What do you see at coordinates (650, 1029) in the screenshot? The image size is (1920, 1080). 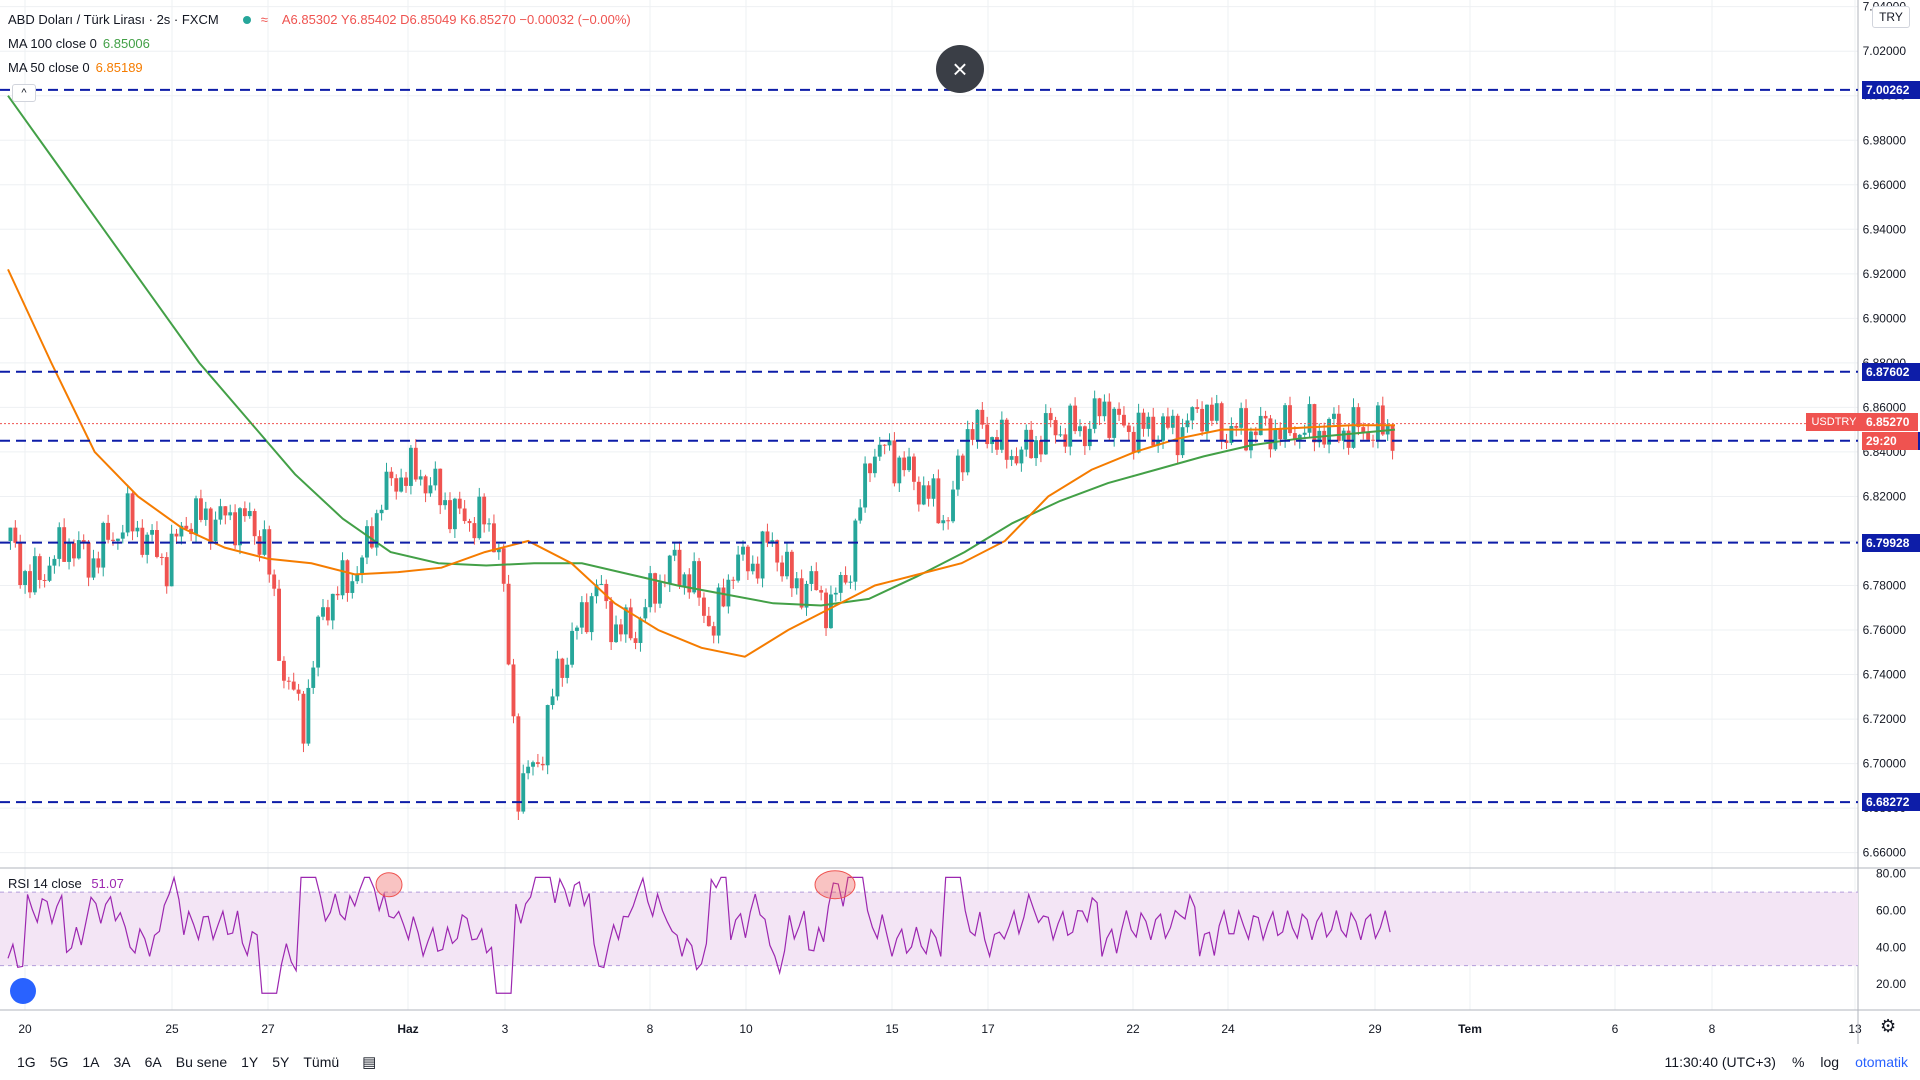 I see `x-tick-5: 8` at bounding box center [650, 1029].